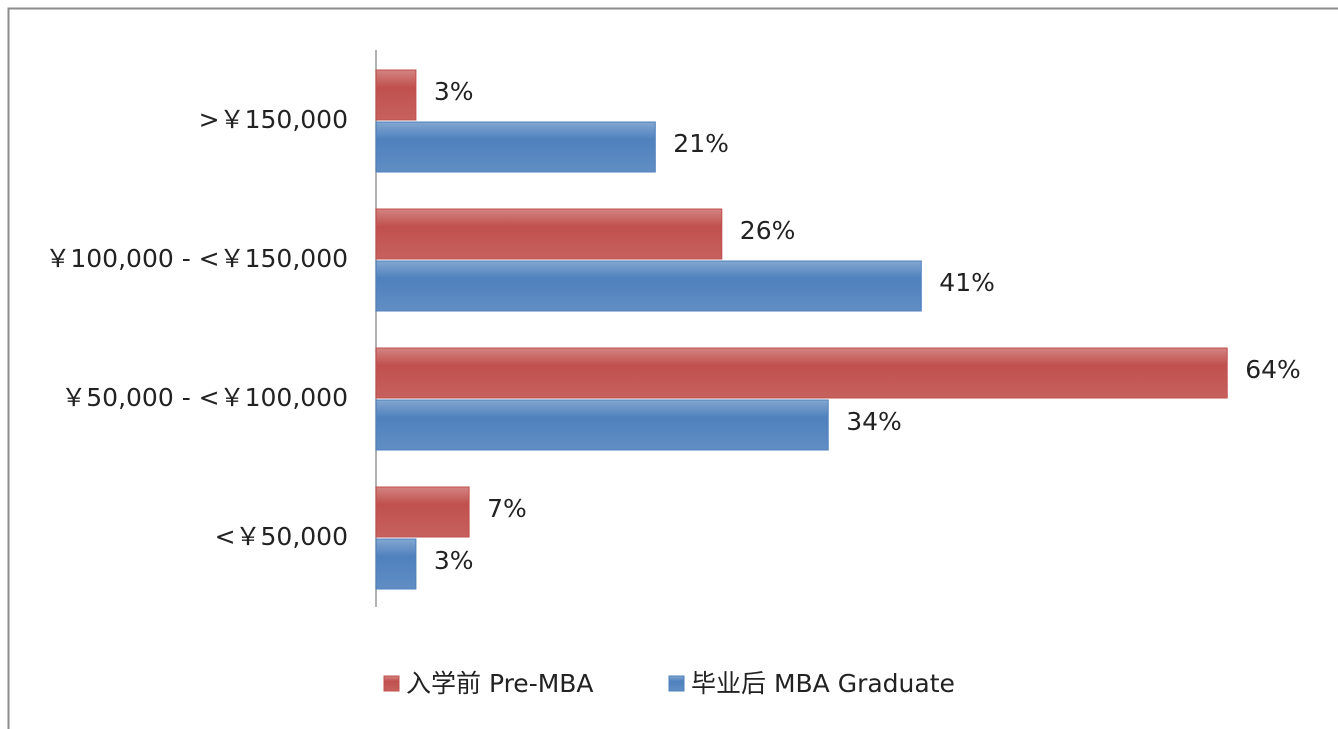  Describe the element at coordinates (196, 258) in the screenshot. I see `y-tick-label: ￥100,000 - <￥150,000` at that location.